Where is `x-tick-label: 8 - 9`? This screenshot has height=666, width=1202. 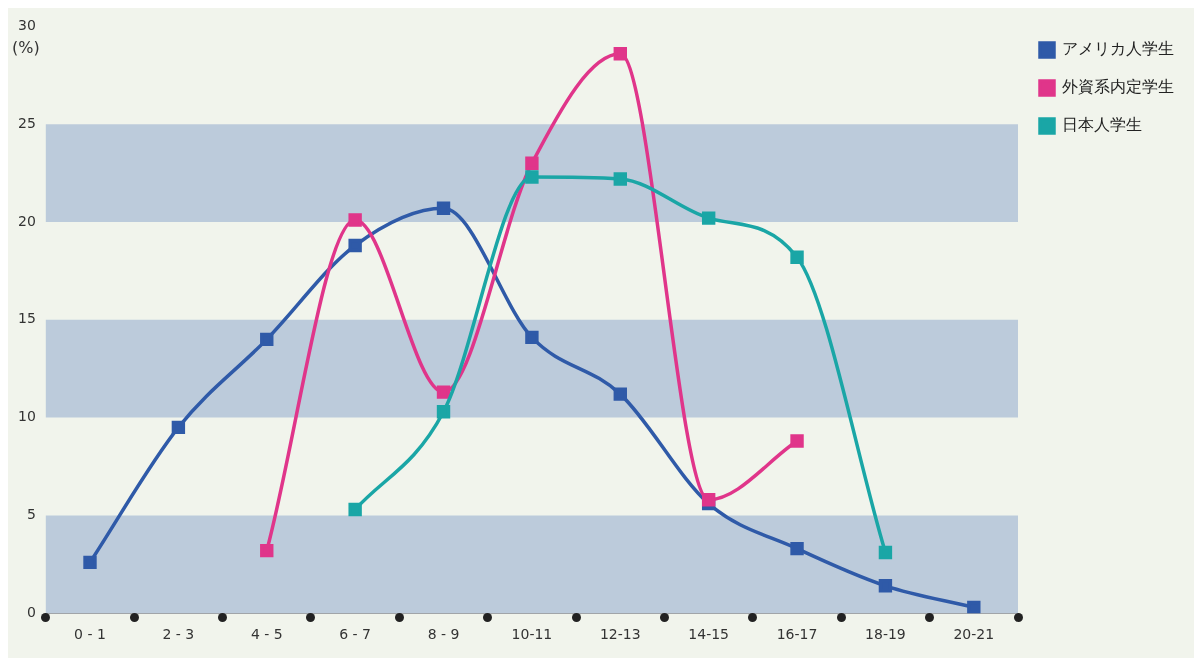 x-tick-label: 8 - 9 is located at coordinates (443, 634).